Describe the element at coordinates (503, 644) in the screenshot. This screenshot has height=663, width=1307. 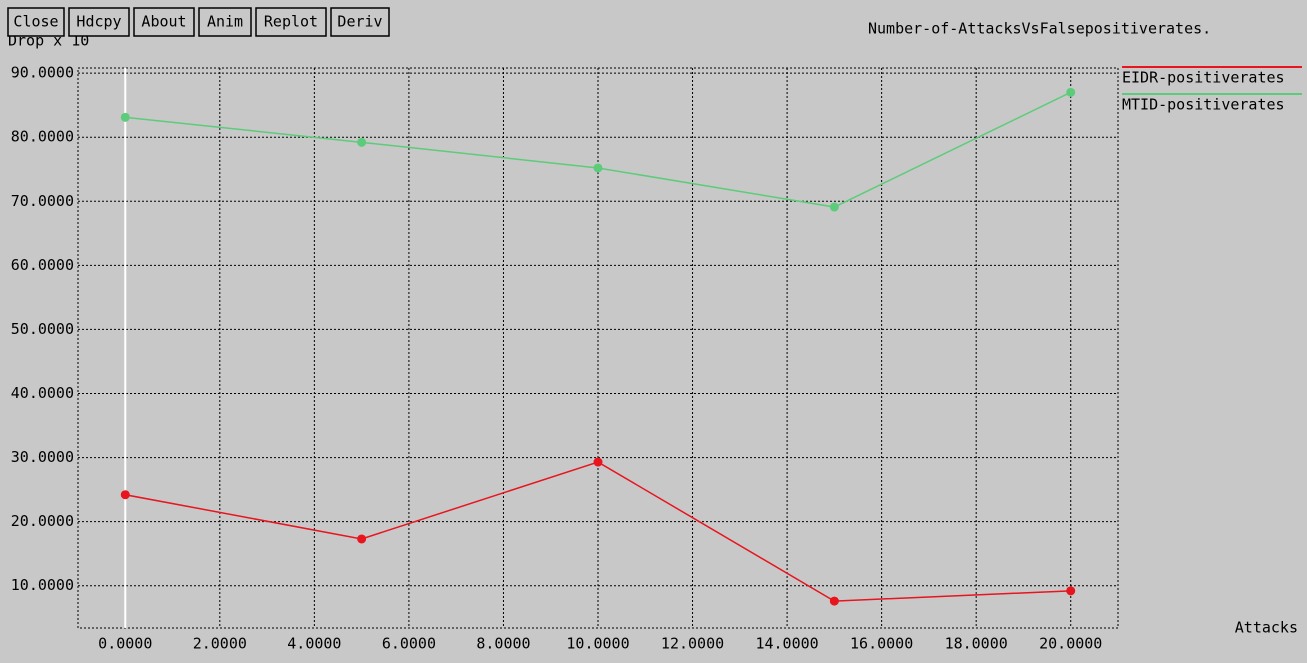
I see `x-tick-label: 8.0000` at that location.